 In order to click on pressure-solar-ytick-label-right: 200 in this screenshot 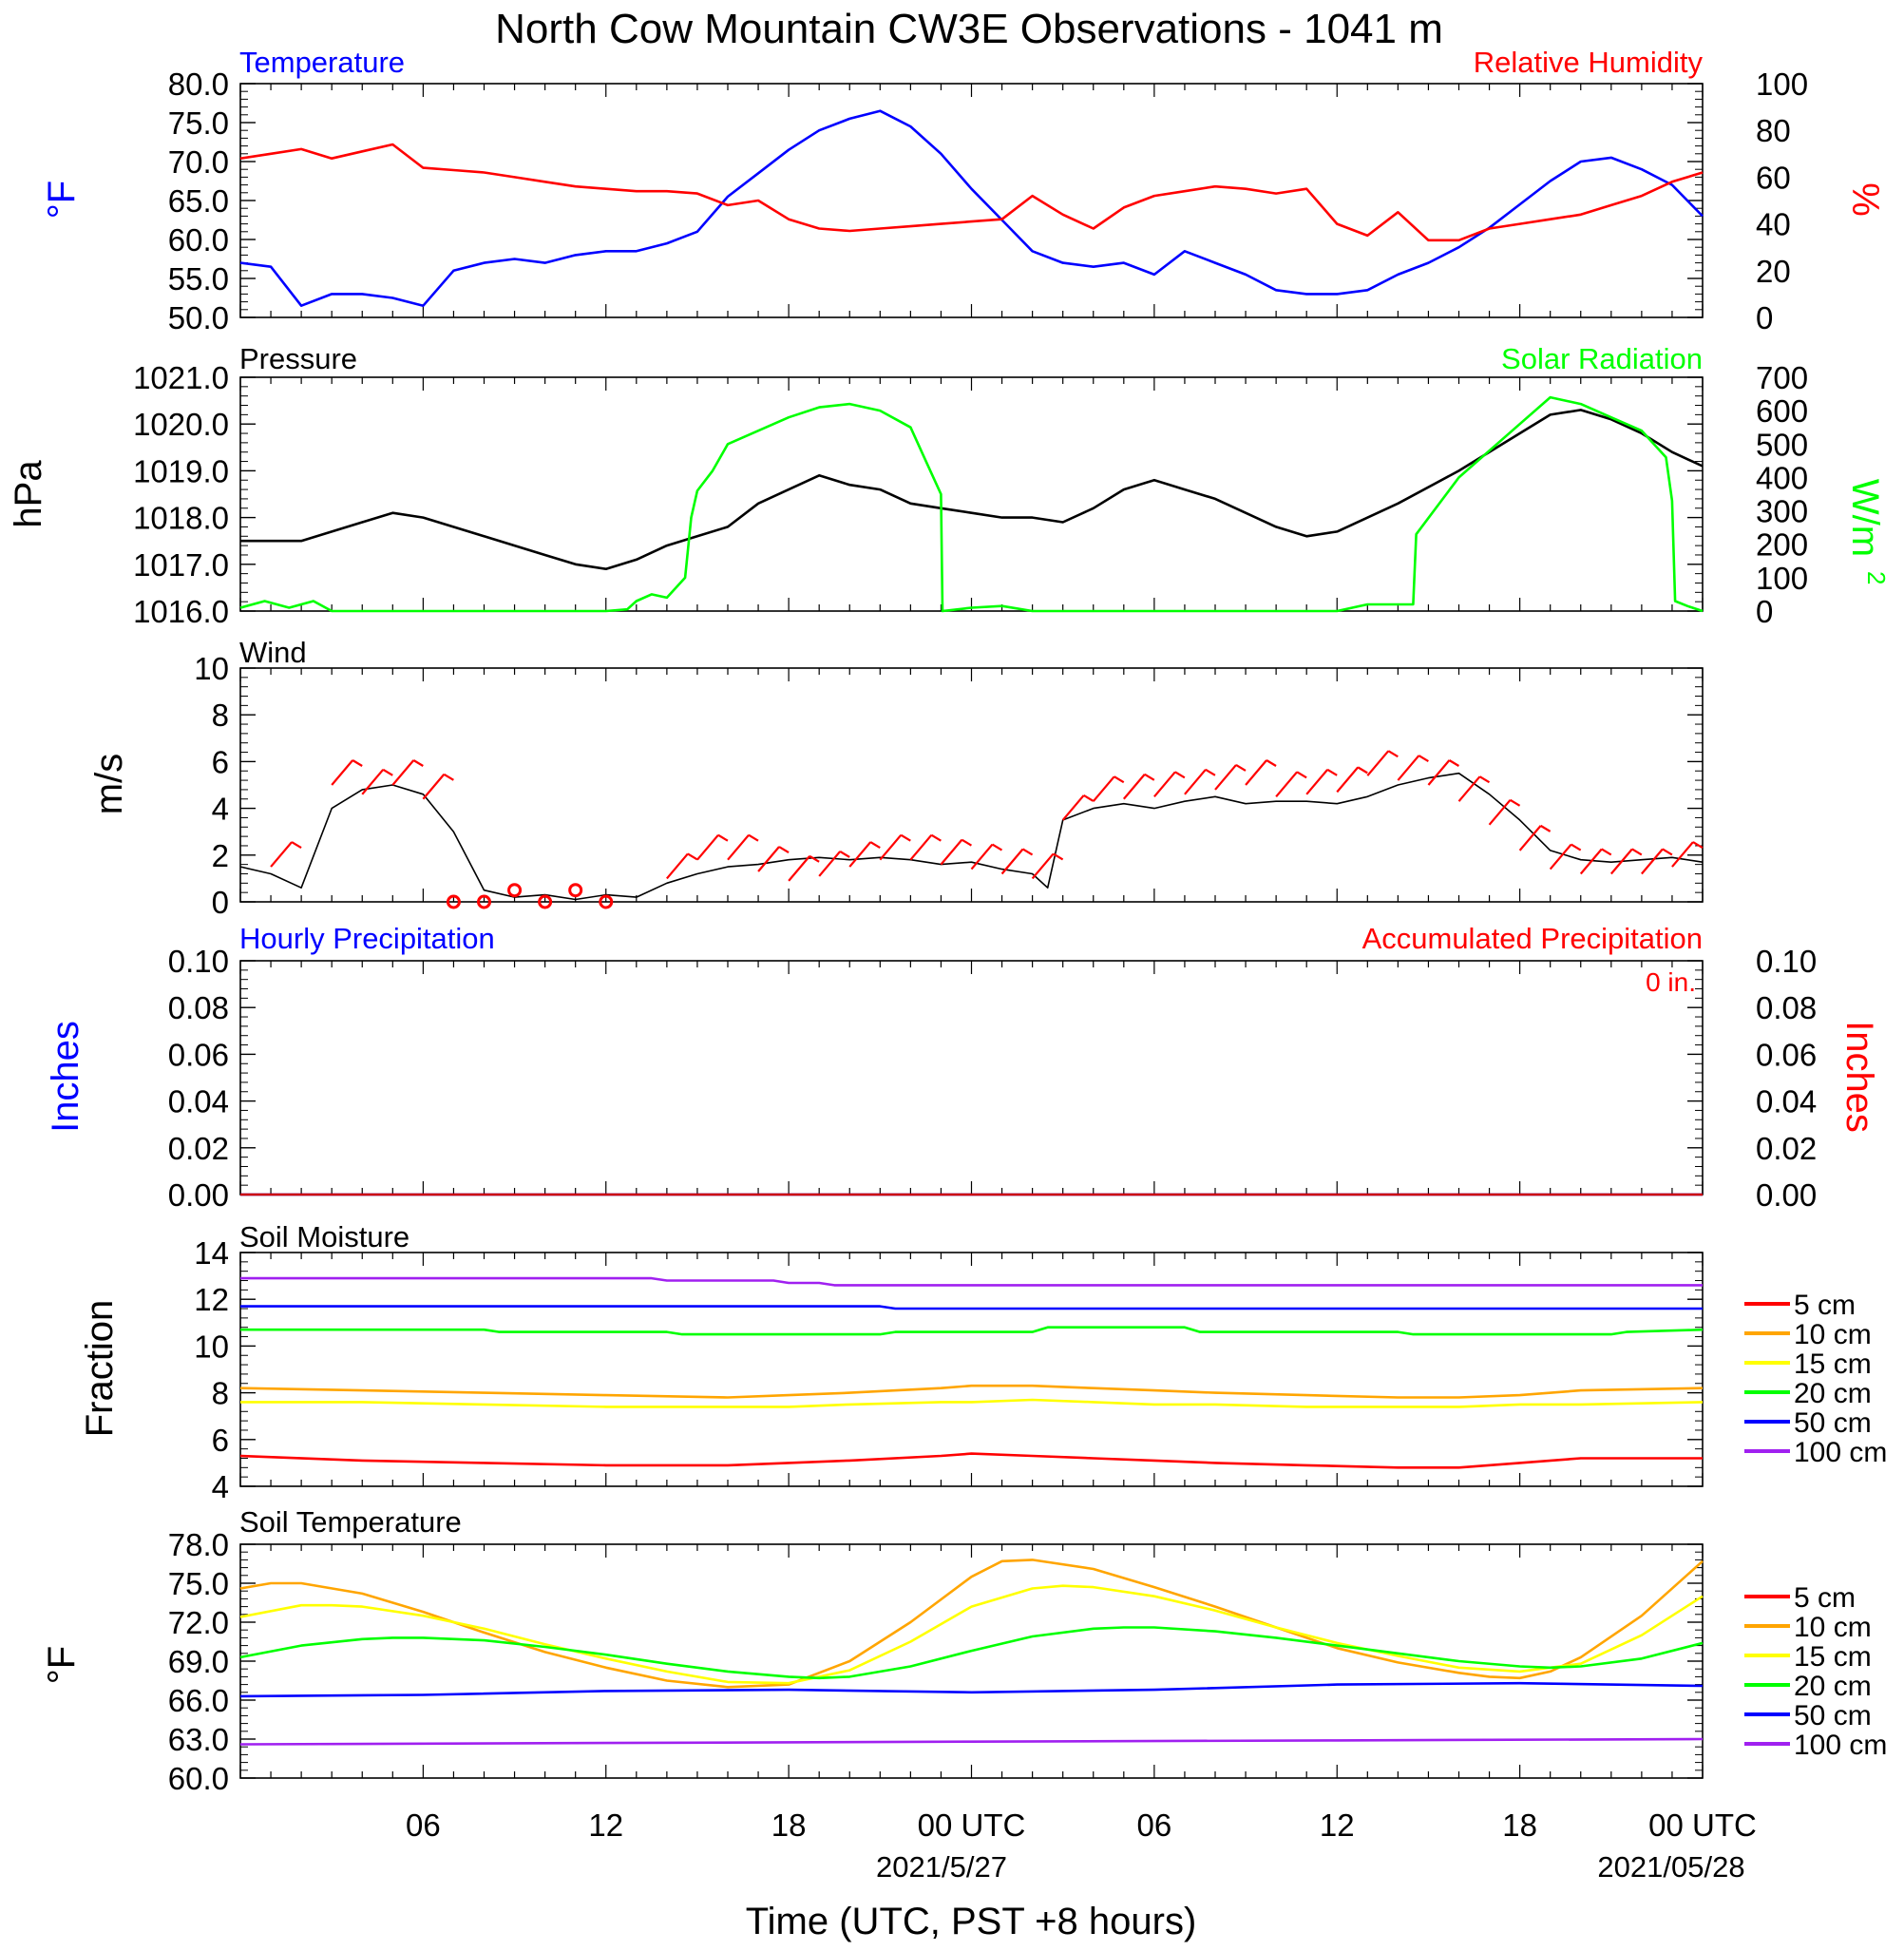, I will do `click(1782, 545)`.